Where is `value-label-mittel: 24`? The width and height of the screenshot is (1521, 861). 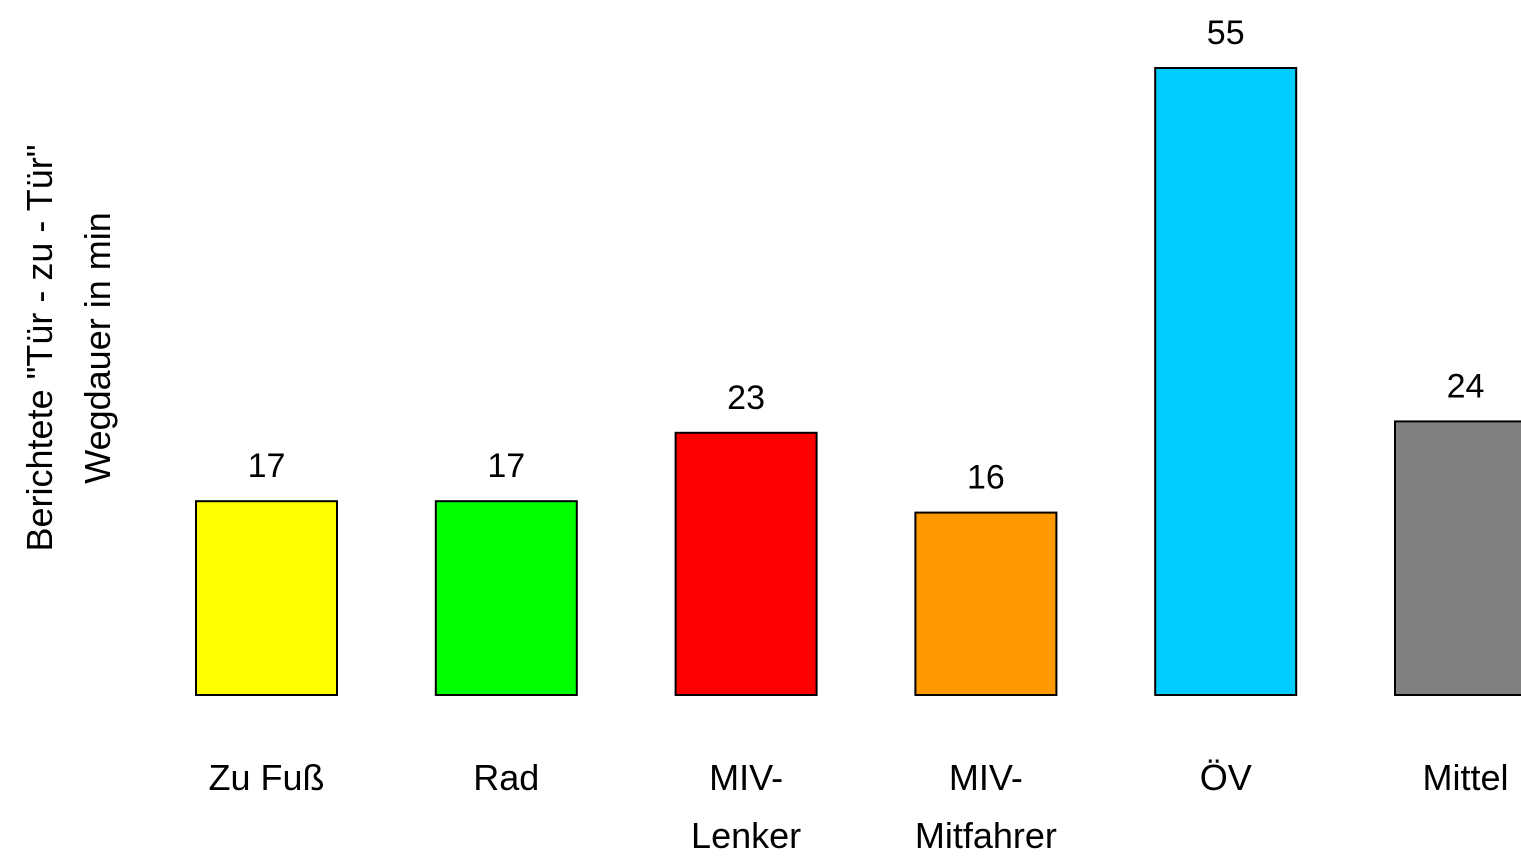
value-label-mittel: 24 is located at coordinates (1466, 386).